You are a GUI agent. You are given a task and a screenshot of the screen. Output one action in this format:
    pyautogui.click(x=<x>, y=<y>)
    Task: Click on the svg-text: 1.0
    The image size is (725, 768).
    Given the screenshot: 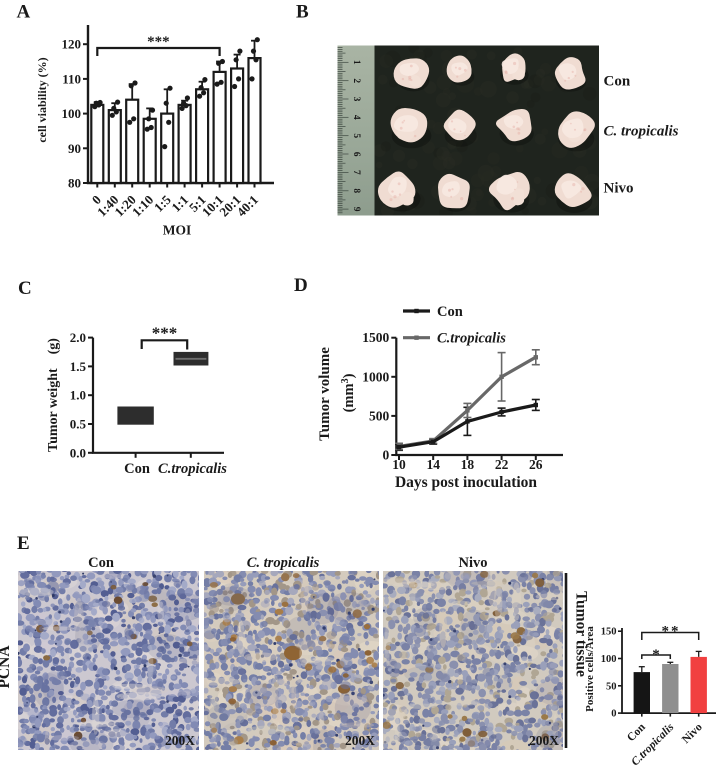 What is the action you would take?
    pyautogui.click(x=78, y=395)
    